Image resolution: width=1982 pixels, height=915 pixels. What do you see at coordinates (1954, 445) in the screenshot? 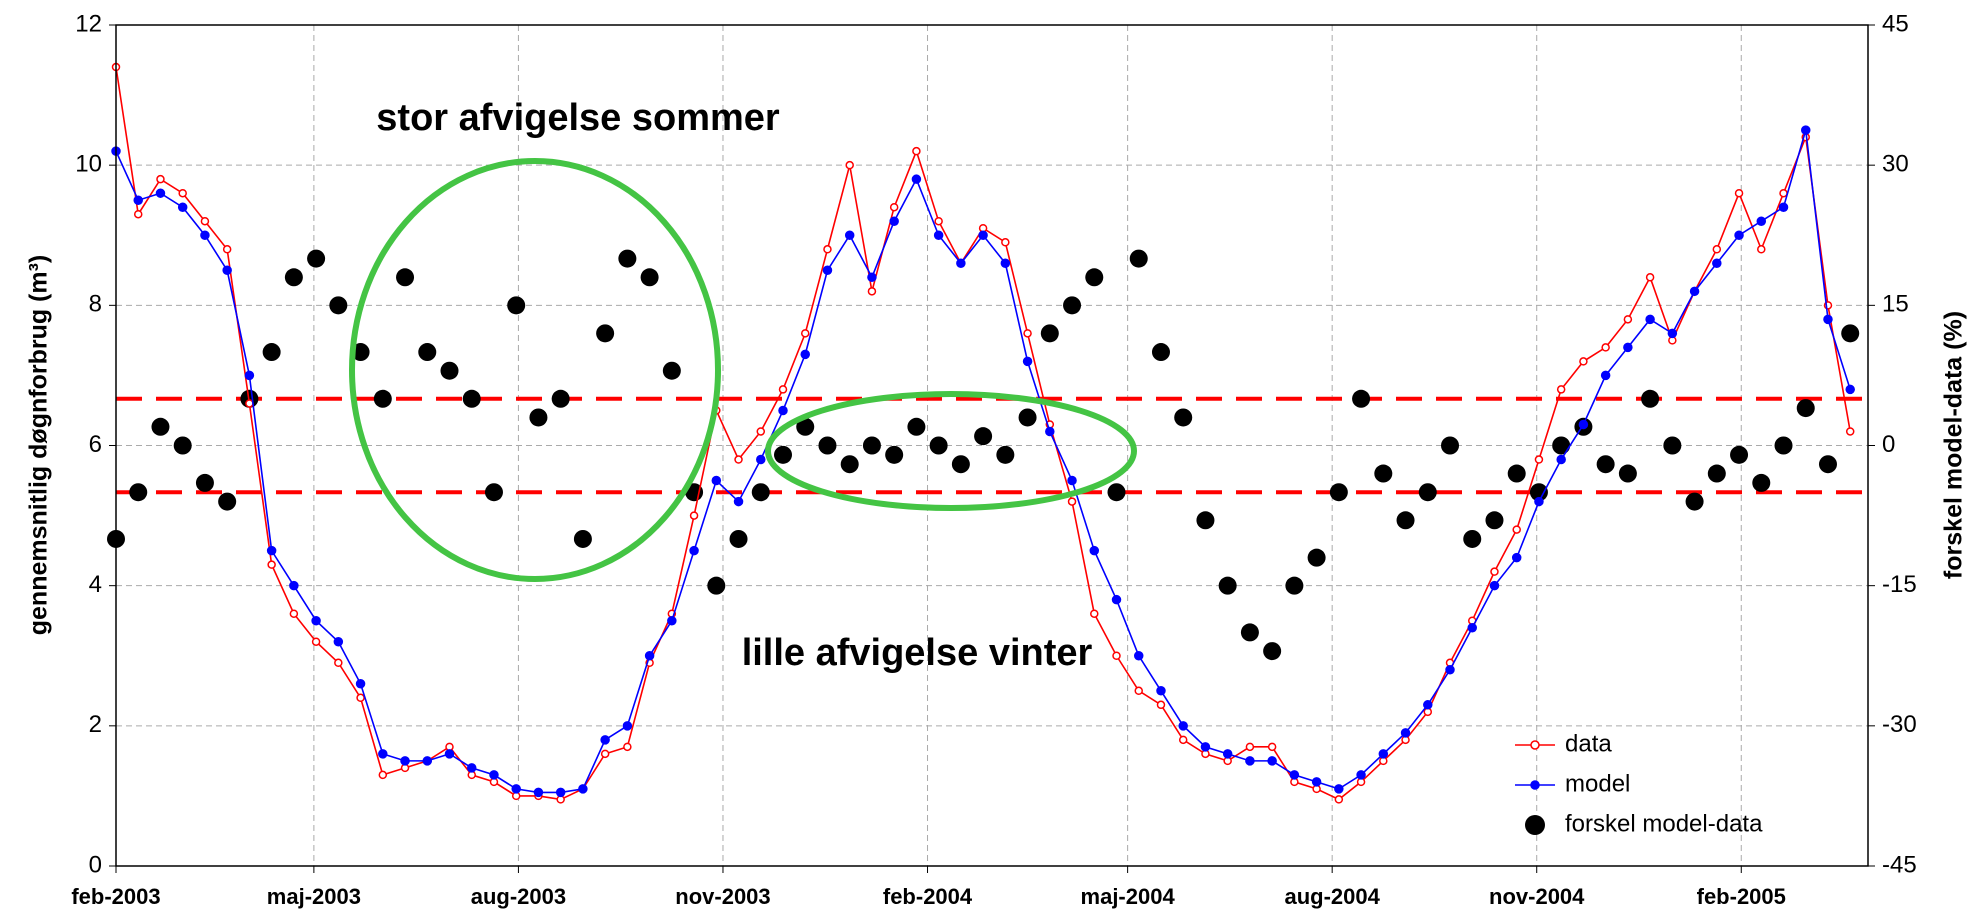
I see `y2-axis-title: forskel model-data (%)` at bounding box center [1954, 445].